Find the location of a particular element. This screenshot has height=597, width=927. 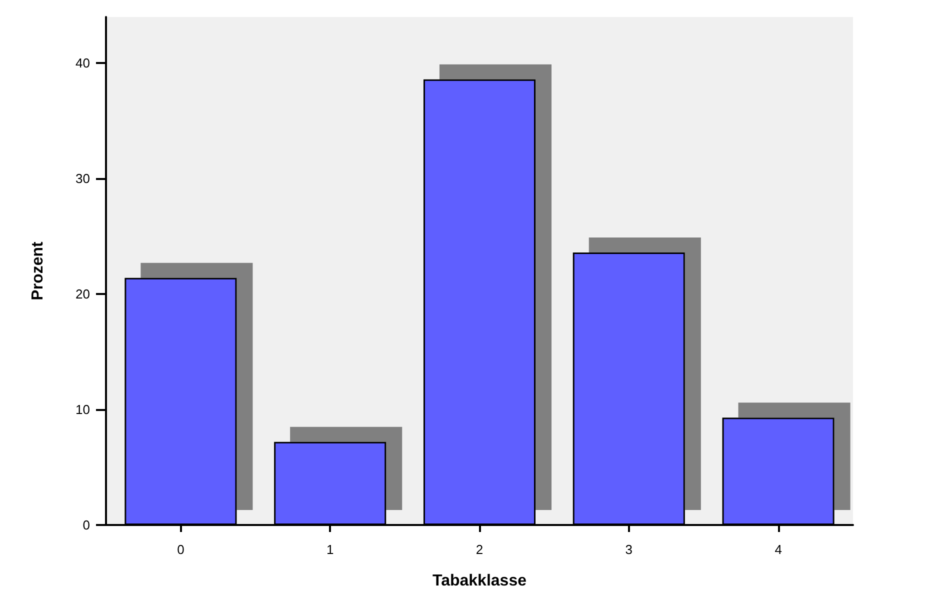

x-tick-label: 2 is located at coordinates (480, 549).